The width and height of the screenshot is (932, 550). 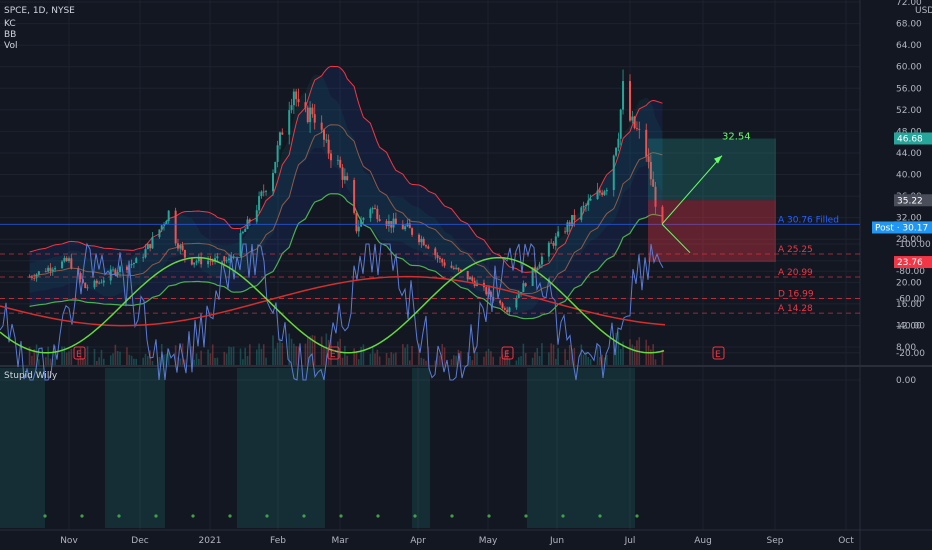 I want to click on price-tag-bg, so click(x=913, y=200).